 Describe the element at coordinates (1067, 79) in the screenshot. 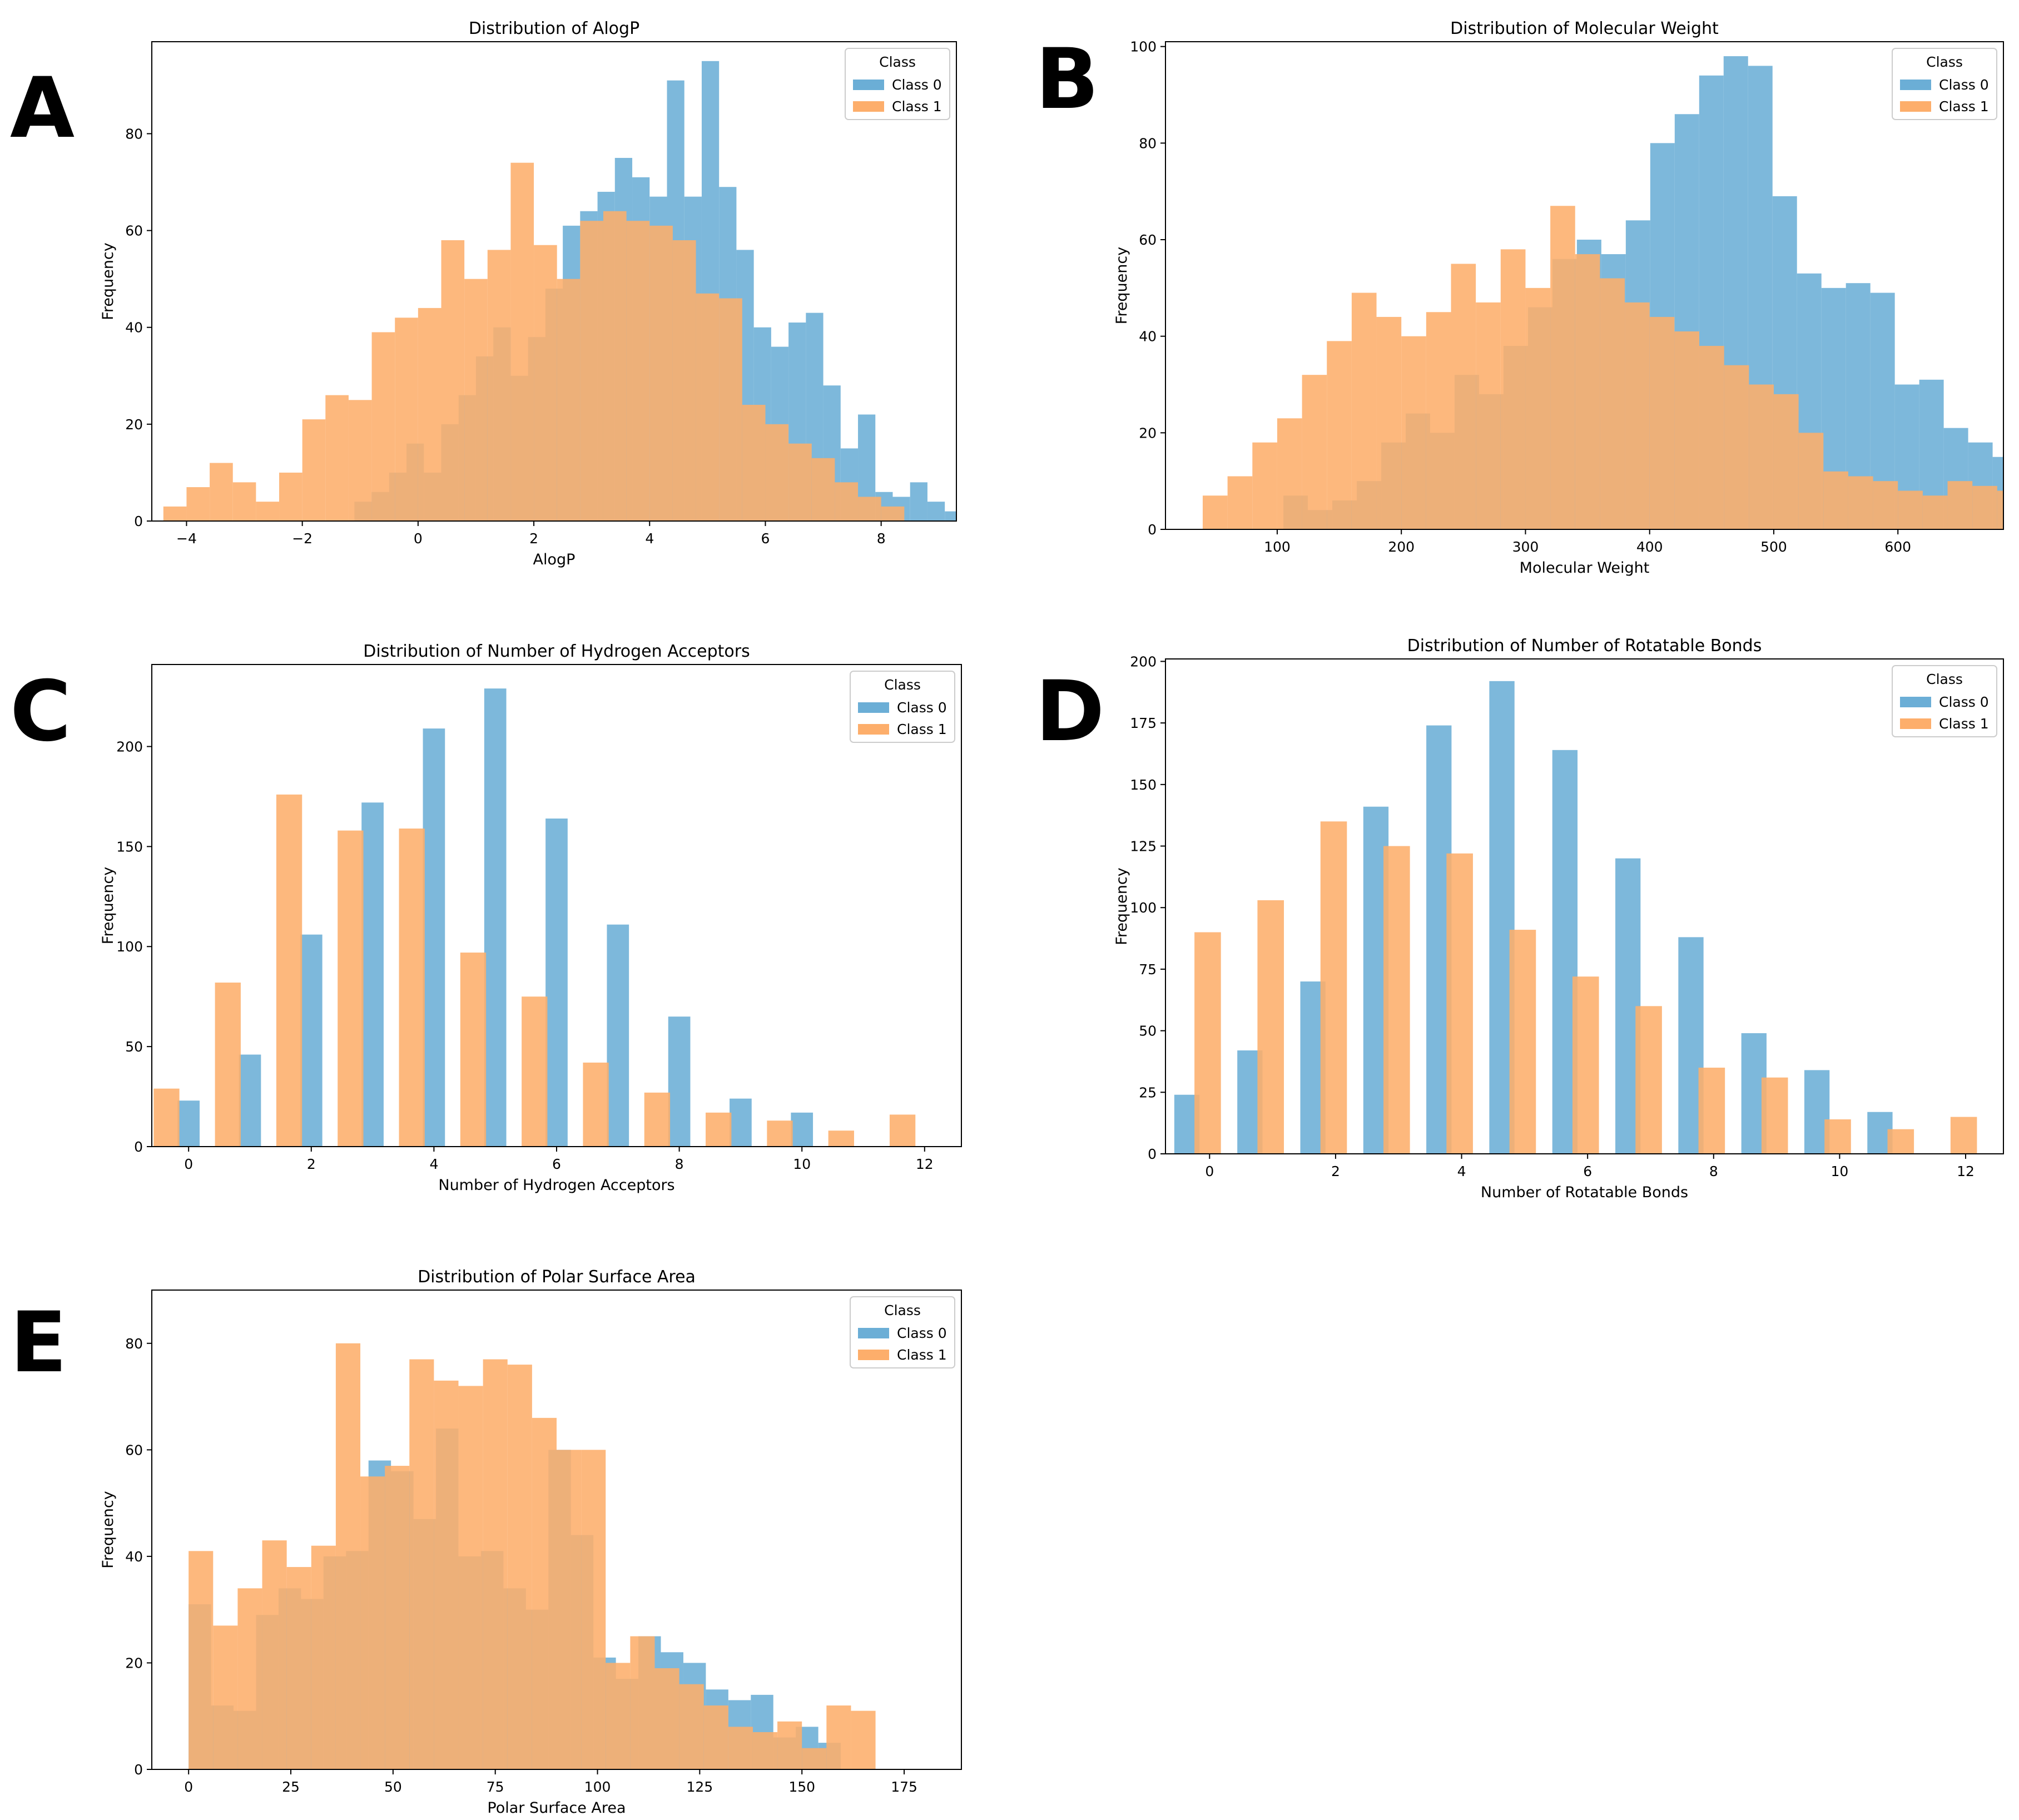

I see `panel-label-b: B` at that location.